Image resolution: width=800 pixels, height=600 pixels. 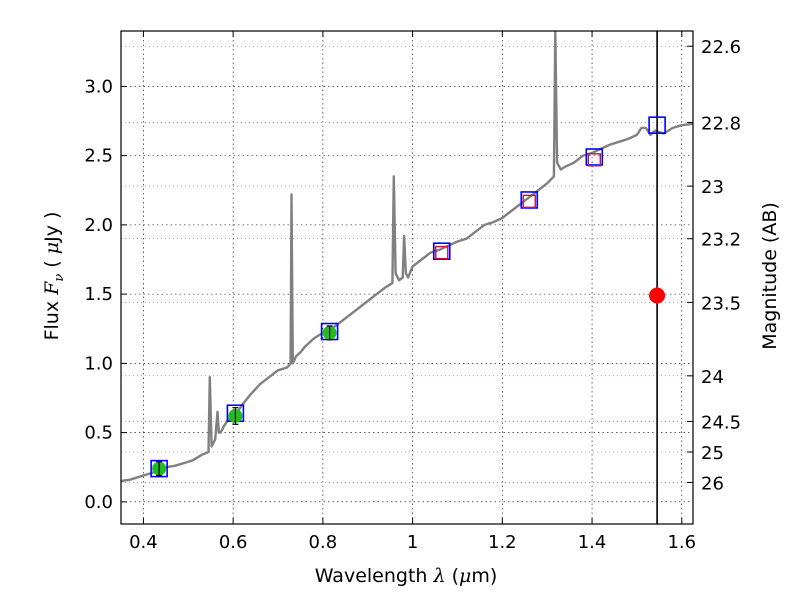 What do you see at coordinates (52, 248) in the screenshot?
I see `y-axis-label-unit-symbol: μ` at bounding box center [52, 248].